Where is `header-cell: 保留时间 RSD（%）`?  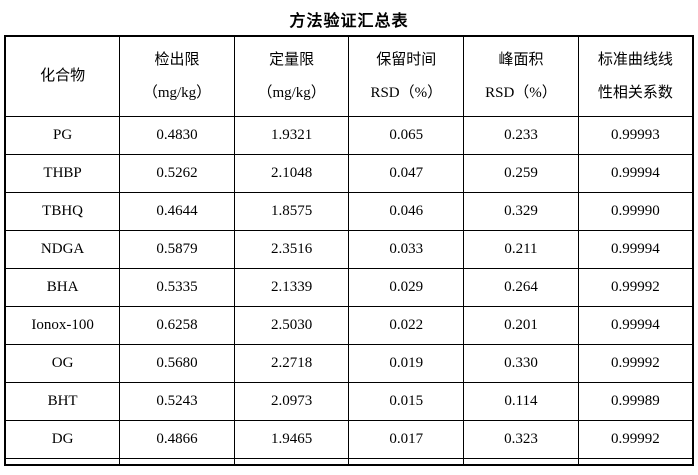 header-cell: 保留时间 RSD（%） is located at coordinates (406, 76).